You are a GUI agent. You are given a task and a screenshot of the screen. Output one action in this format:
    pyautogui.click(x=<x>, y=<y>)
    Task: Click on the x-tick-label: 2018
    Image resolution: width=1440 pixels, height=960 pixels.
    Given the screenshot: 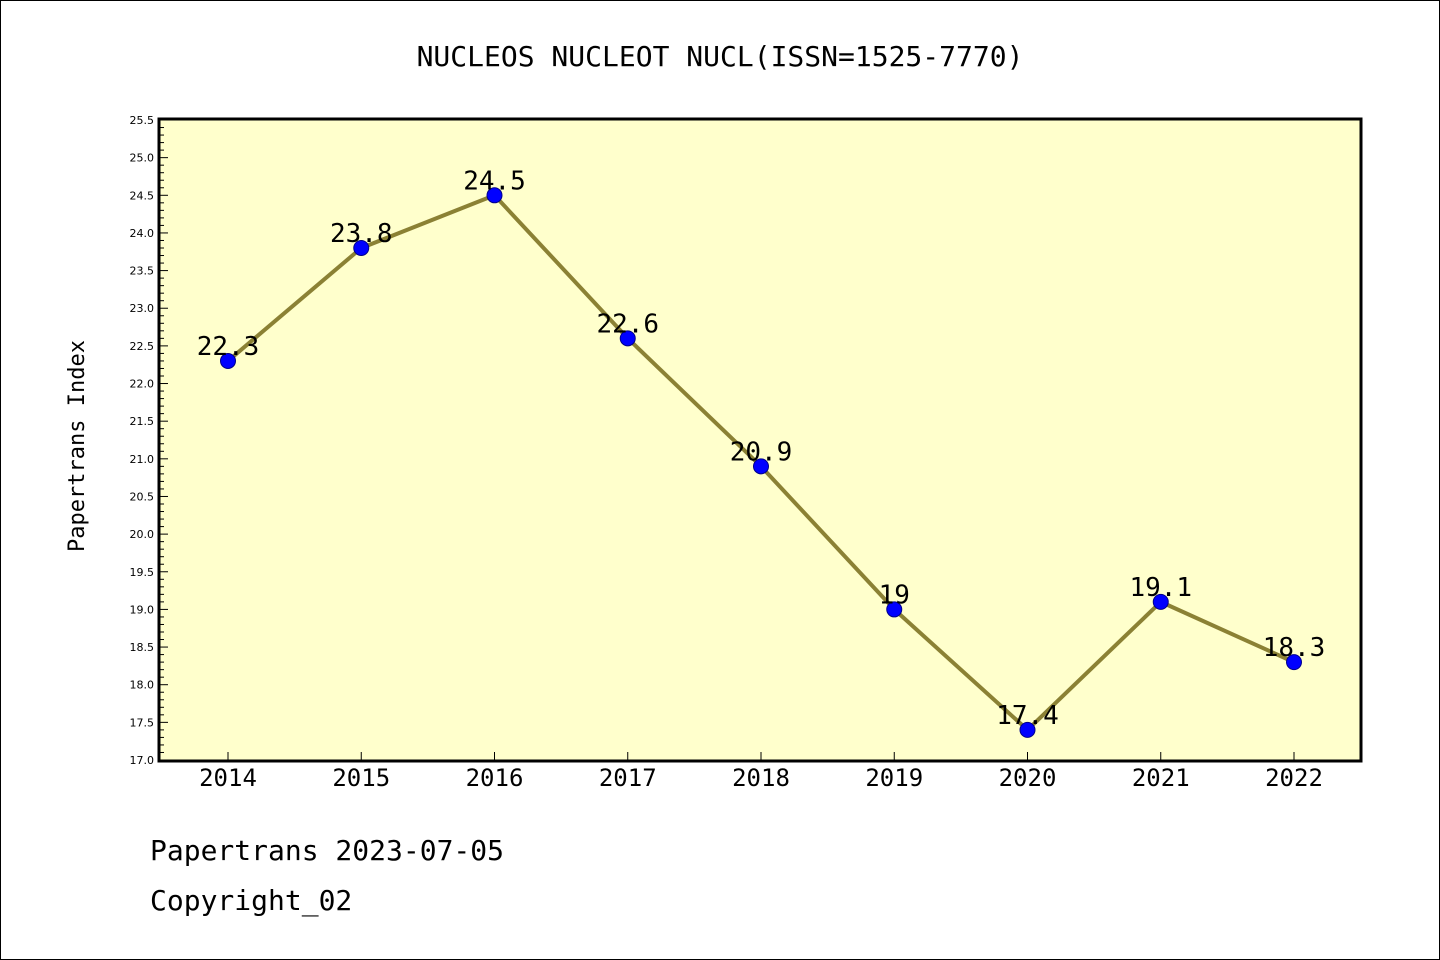 What is the action you would take?
    pyautogui.click(x=761, y=778)
    